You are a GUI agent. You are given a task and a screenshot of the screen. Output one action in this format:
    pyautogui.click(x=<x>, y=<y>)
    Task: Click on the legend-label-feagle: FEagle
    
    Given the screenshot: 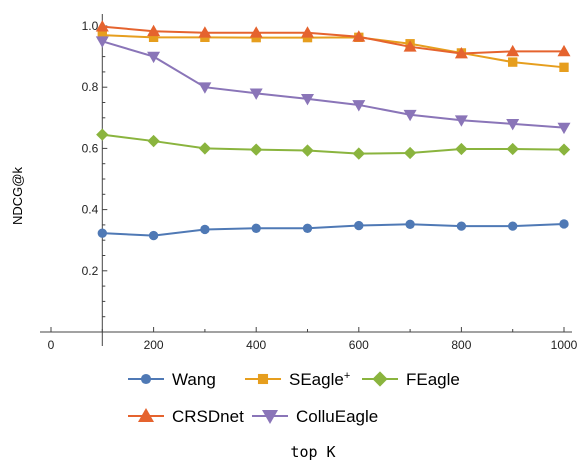 What is the action you would take?
    pyautogui.click(x=433, y=379)
    